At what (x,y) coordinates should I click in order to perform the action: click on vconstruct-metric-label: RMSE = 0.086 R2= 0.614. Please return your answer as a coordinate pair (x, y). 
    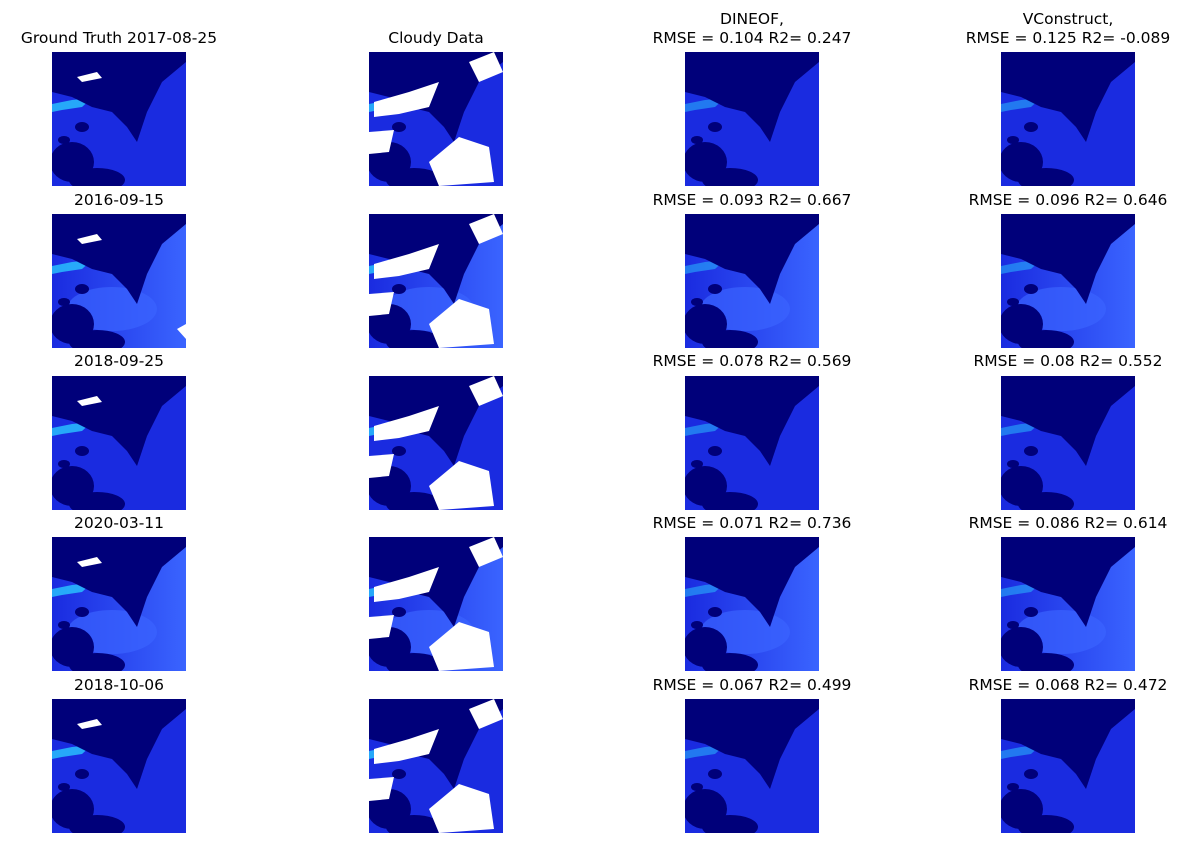
    Looking at the image, I should click on (1068, 523).